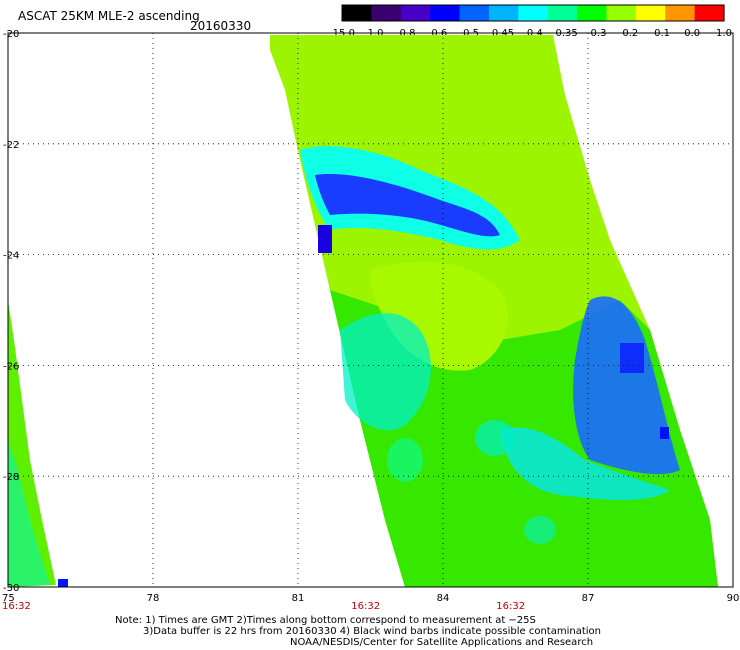 Image resolution: width=740 pixels, height=650 pixels. What do you see at coordinates (11, 588) in the screenshot?
I see `latitude-tick-label: -30` at bounding box center [11, 588].